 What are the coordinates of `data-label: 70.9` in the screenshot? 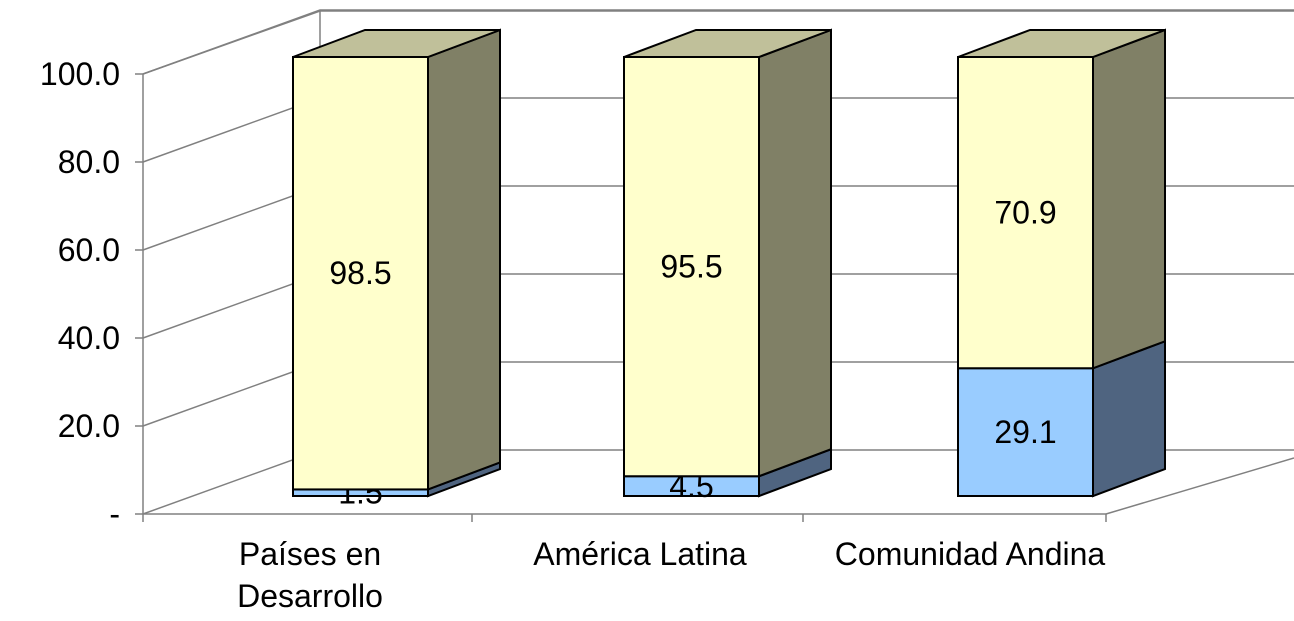 It's located at (1025, 213).